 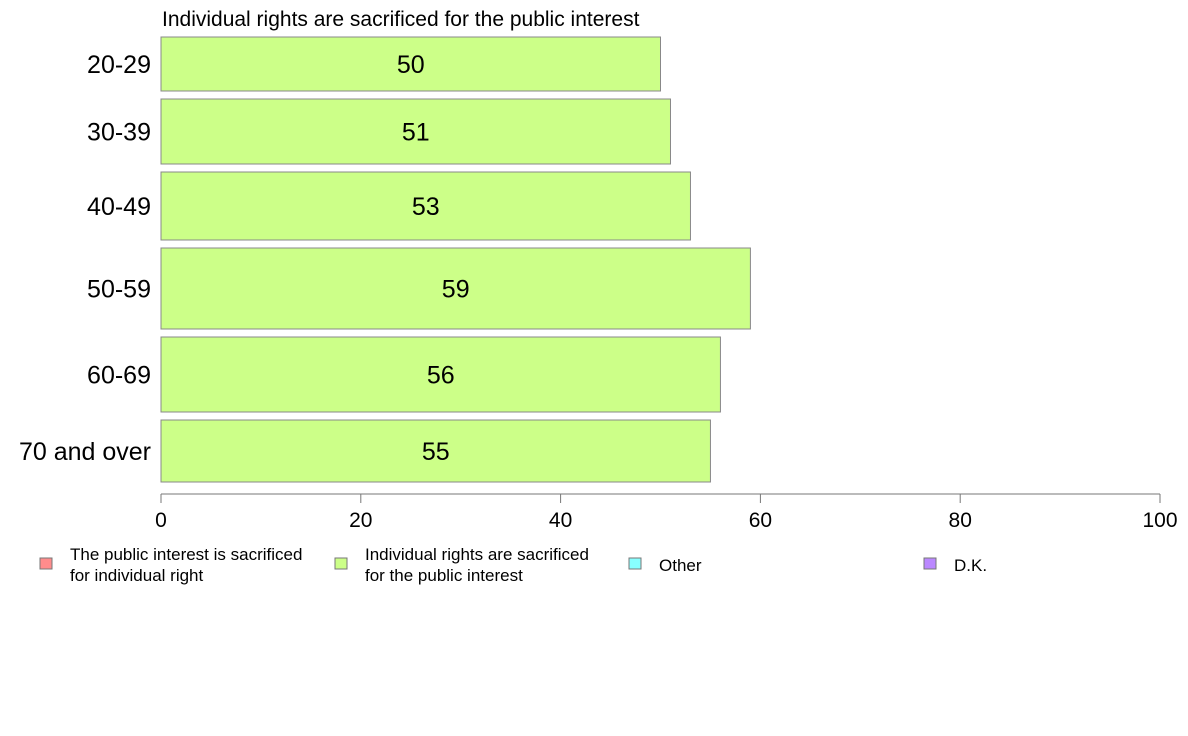 I want to click on category-label: 30-39, so click(x=119, y=133).